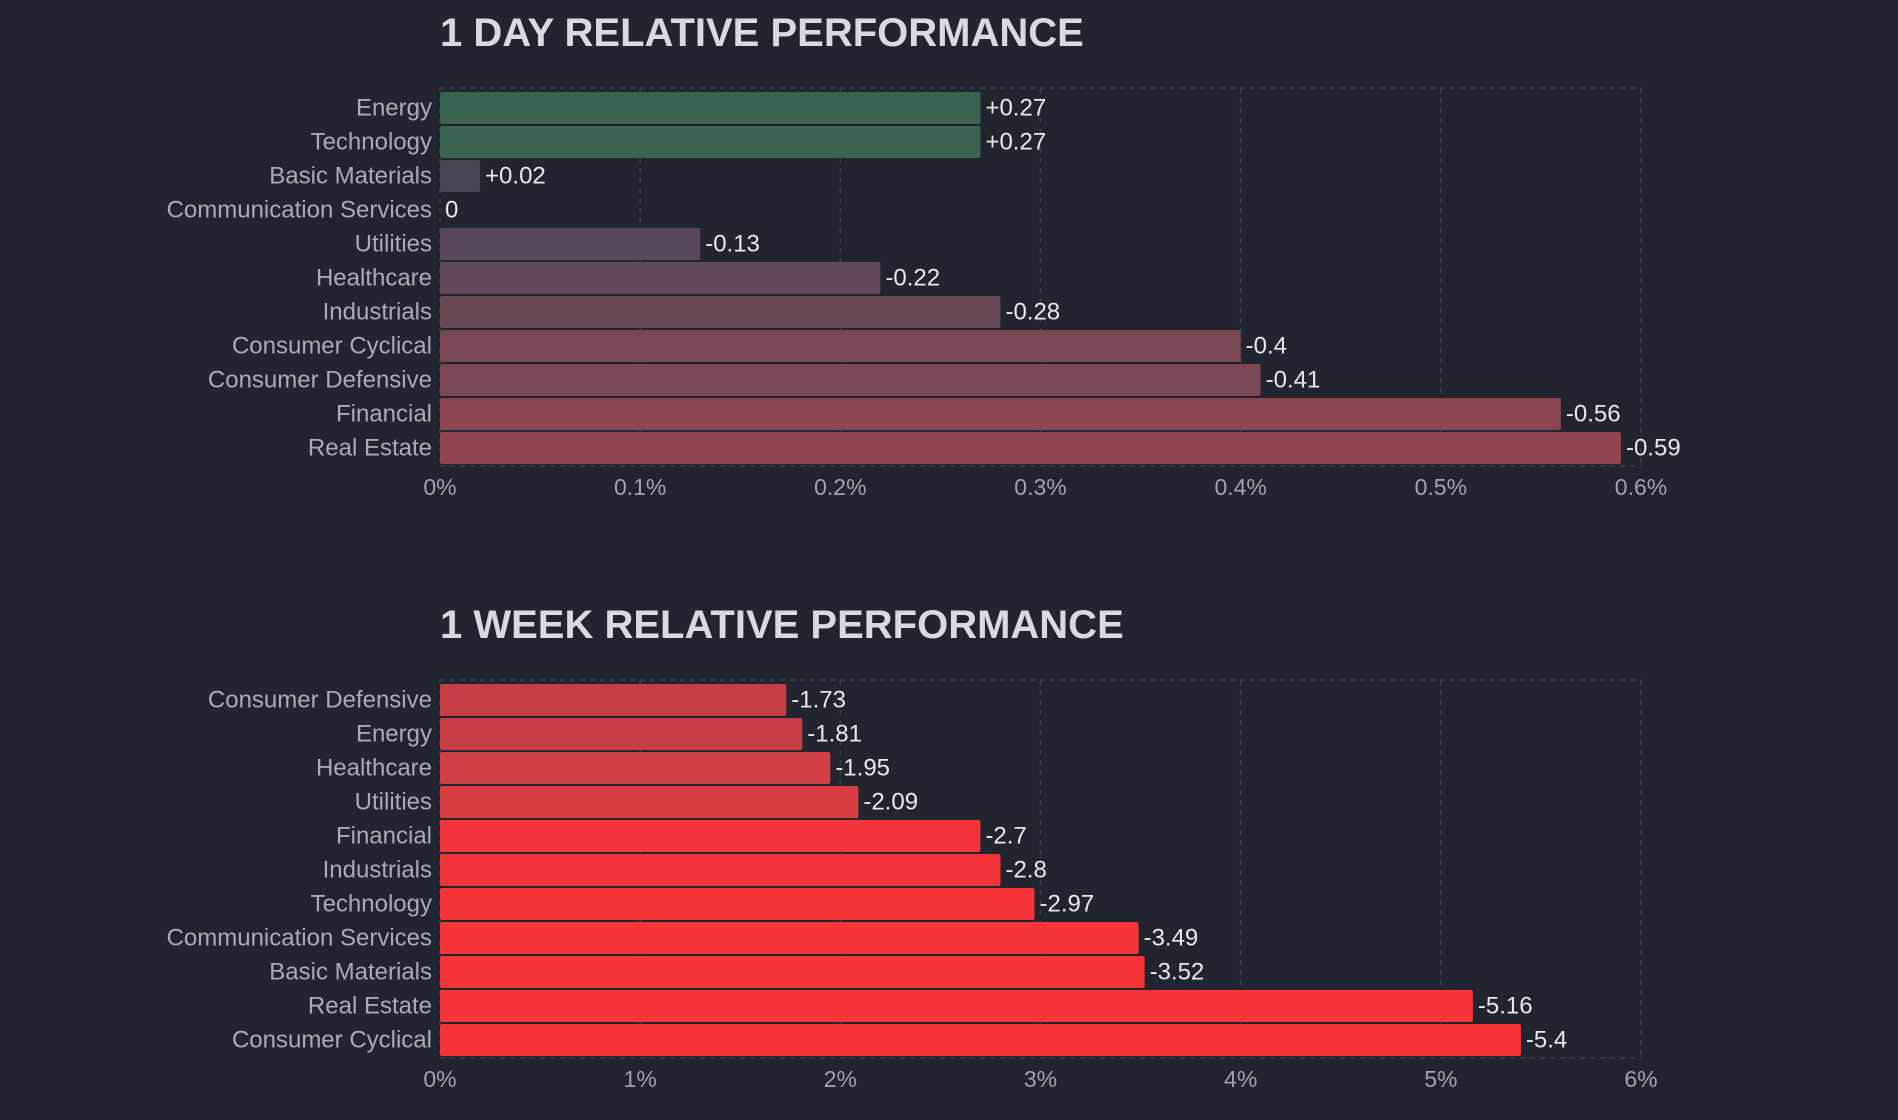 The width and height of the screenshot is (1898, 1120). What do you see at coordinates (1593, 414) in the screenshot?
I see `value-label: -0.56` at bounding box center [1593, 414].